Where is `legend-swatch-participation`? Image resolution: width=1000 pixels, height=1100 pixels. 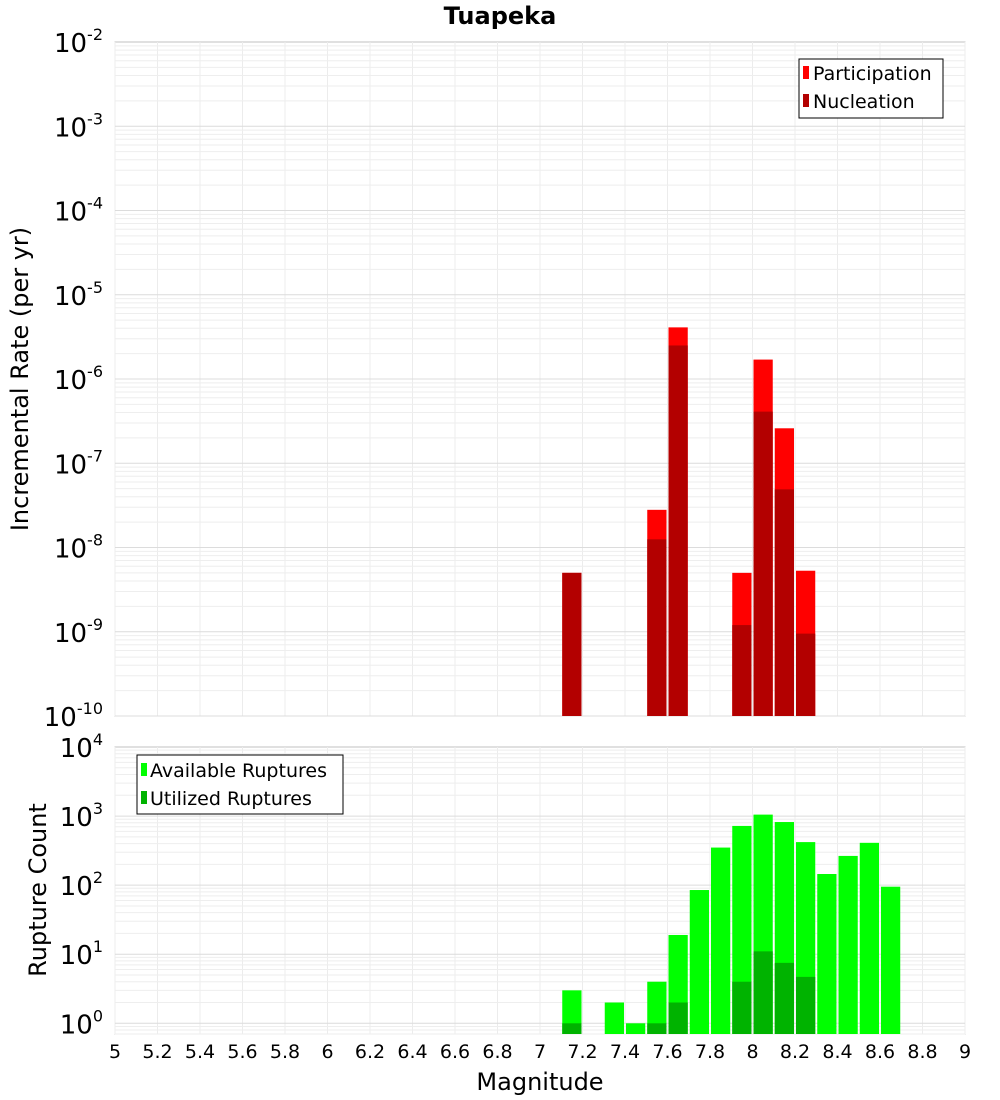 legend-swatch-participation is located at coordinates (806, 72).